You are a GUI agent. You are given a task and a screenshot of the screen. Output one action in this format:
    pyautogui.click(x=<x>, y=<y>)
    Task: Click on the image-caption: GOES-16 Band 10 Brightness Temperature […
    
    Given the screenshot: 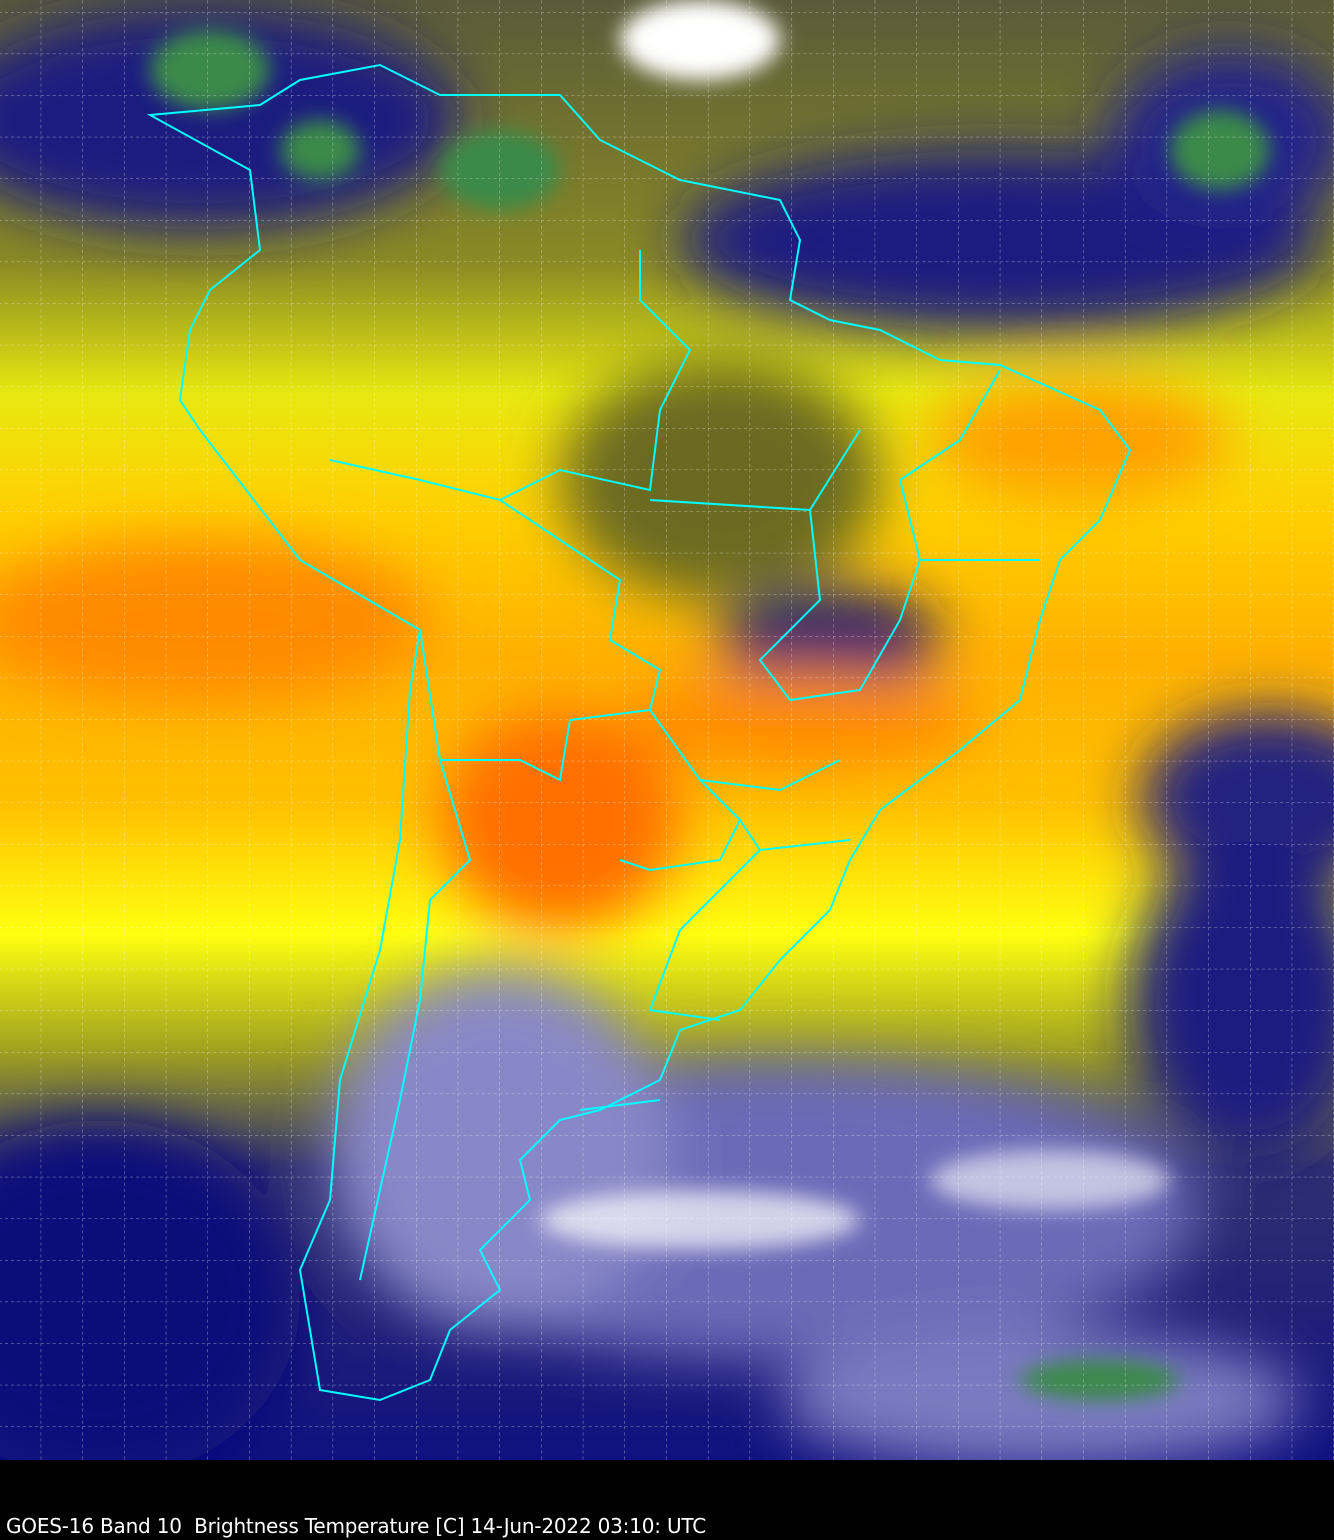 What is the action you would take?
    pyautogui.click(x=356, y=1526)
    